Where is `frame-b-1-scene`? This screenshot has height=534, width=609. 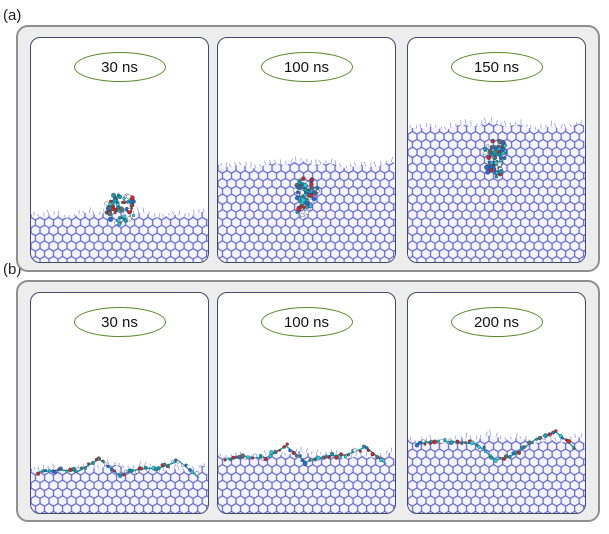
frame-b-1-scene is located at coordinates (119, 484).